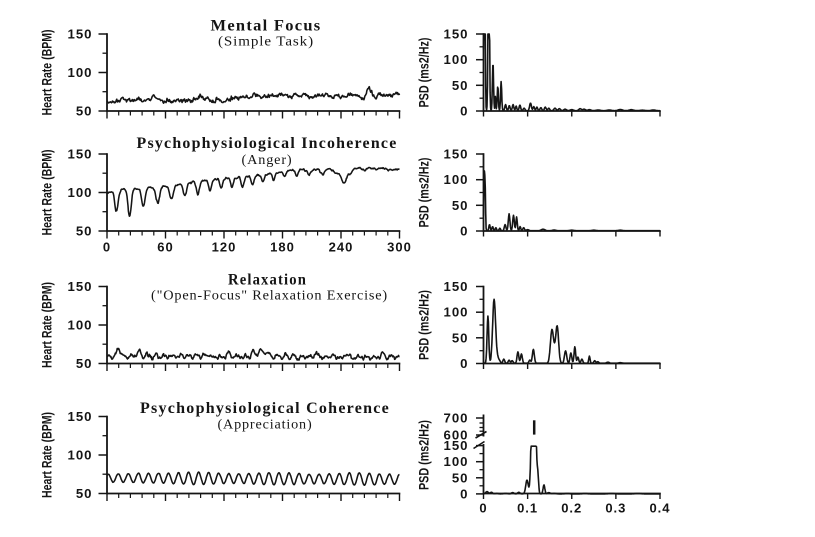 Image resolution: width=815 pixels, height=537 pixels. What do you see at coordinates (266, 26) in the screenshot?
I see `svg-text: Mental Focus` at bounding box center [266, 26].